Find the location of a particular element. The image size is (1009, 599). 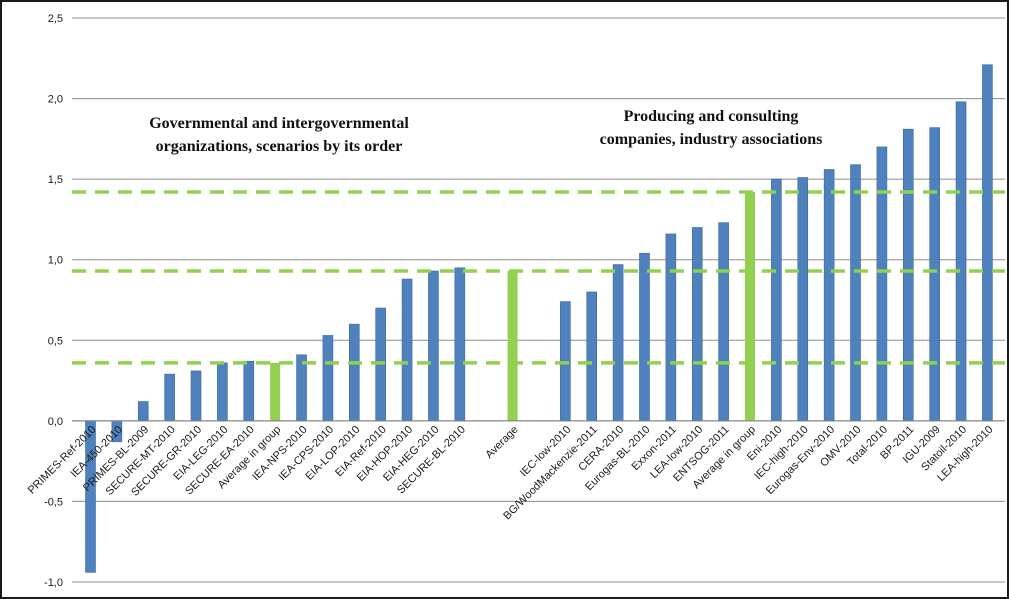

y-tick-label: 0,5 is located at coordinates (55, 341).